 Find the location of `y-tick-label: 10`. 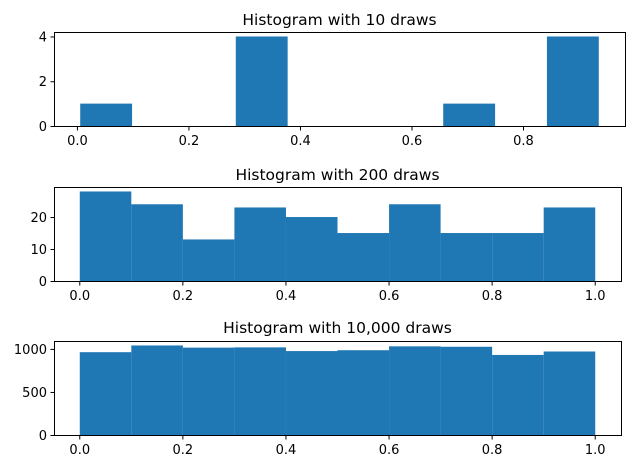

y-tick-label: 10 is located at coordinates (38, 250).